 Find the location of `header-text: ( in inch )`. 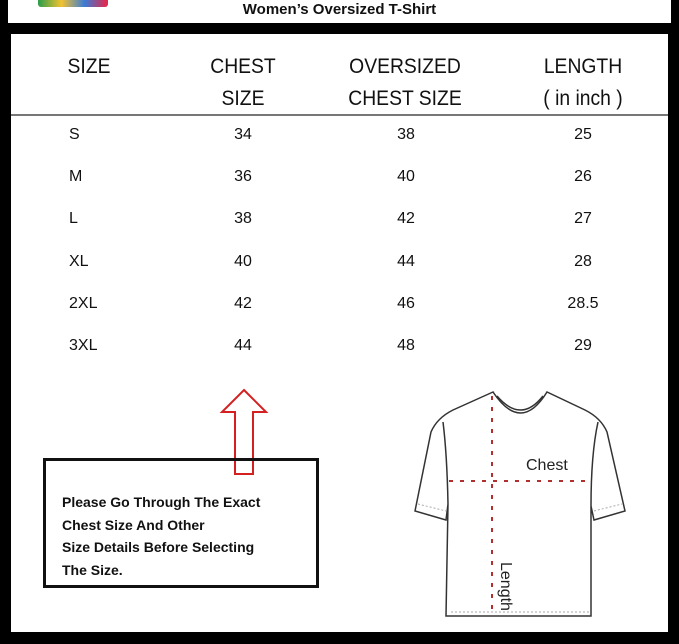

header-text: ( in inch ) is located at coordinates (583, 98).